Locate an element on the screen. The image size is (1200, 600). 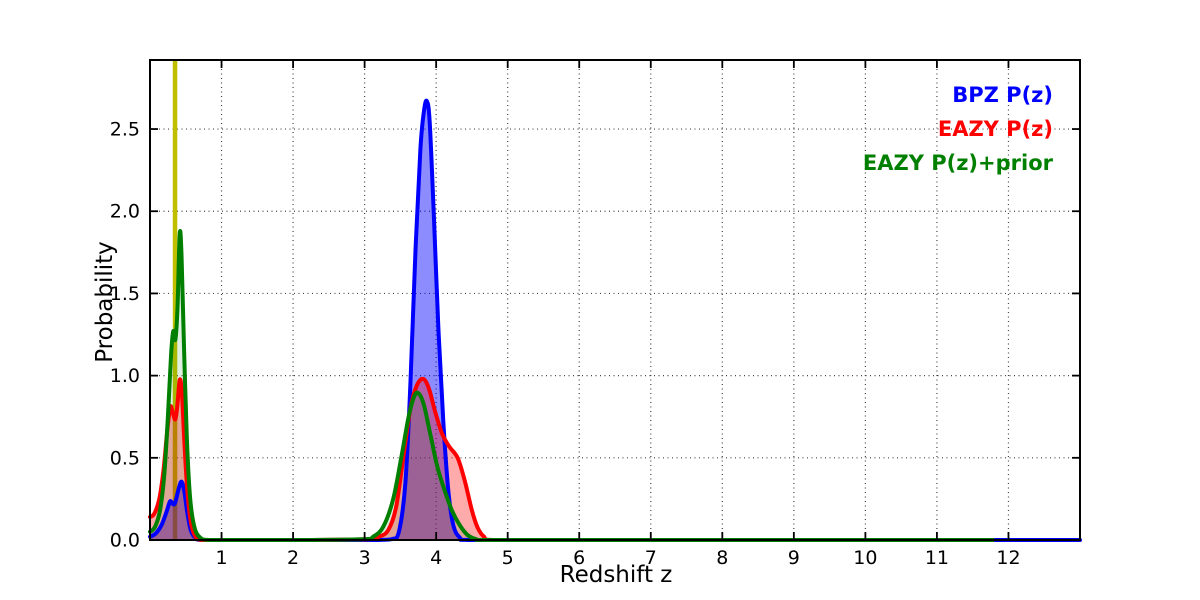
y-axis-label: Probability is located at coordinates (105, 302).